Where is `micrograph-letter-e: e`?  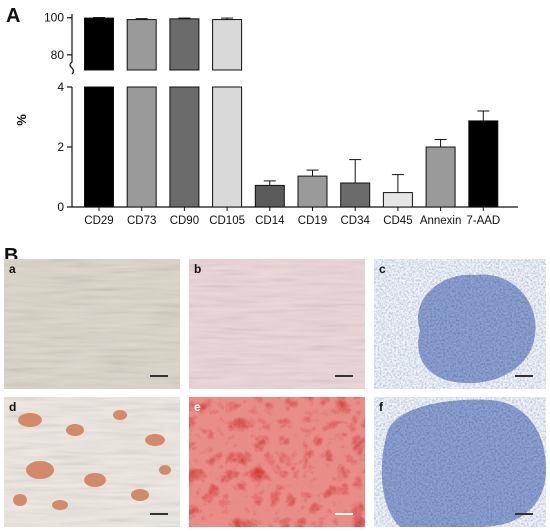 micrograph-letter-e: e is located at coordinates (197, 407).